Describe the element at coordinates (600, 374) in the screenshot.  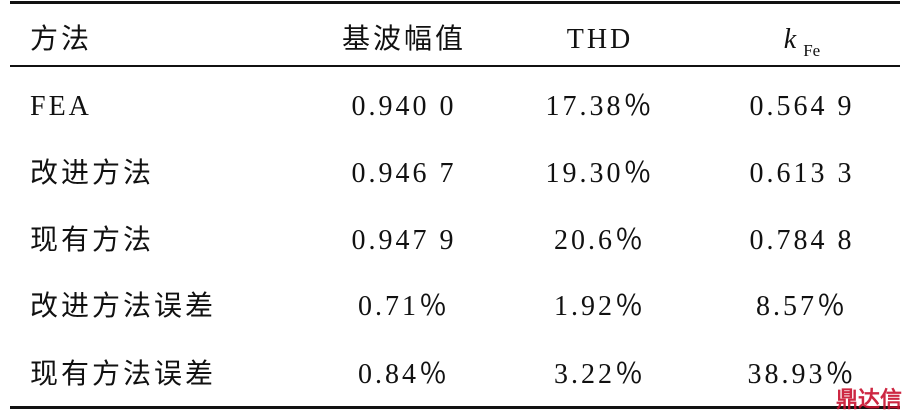
I see `table-cell: 3.22％` at that location.